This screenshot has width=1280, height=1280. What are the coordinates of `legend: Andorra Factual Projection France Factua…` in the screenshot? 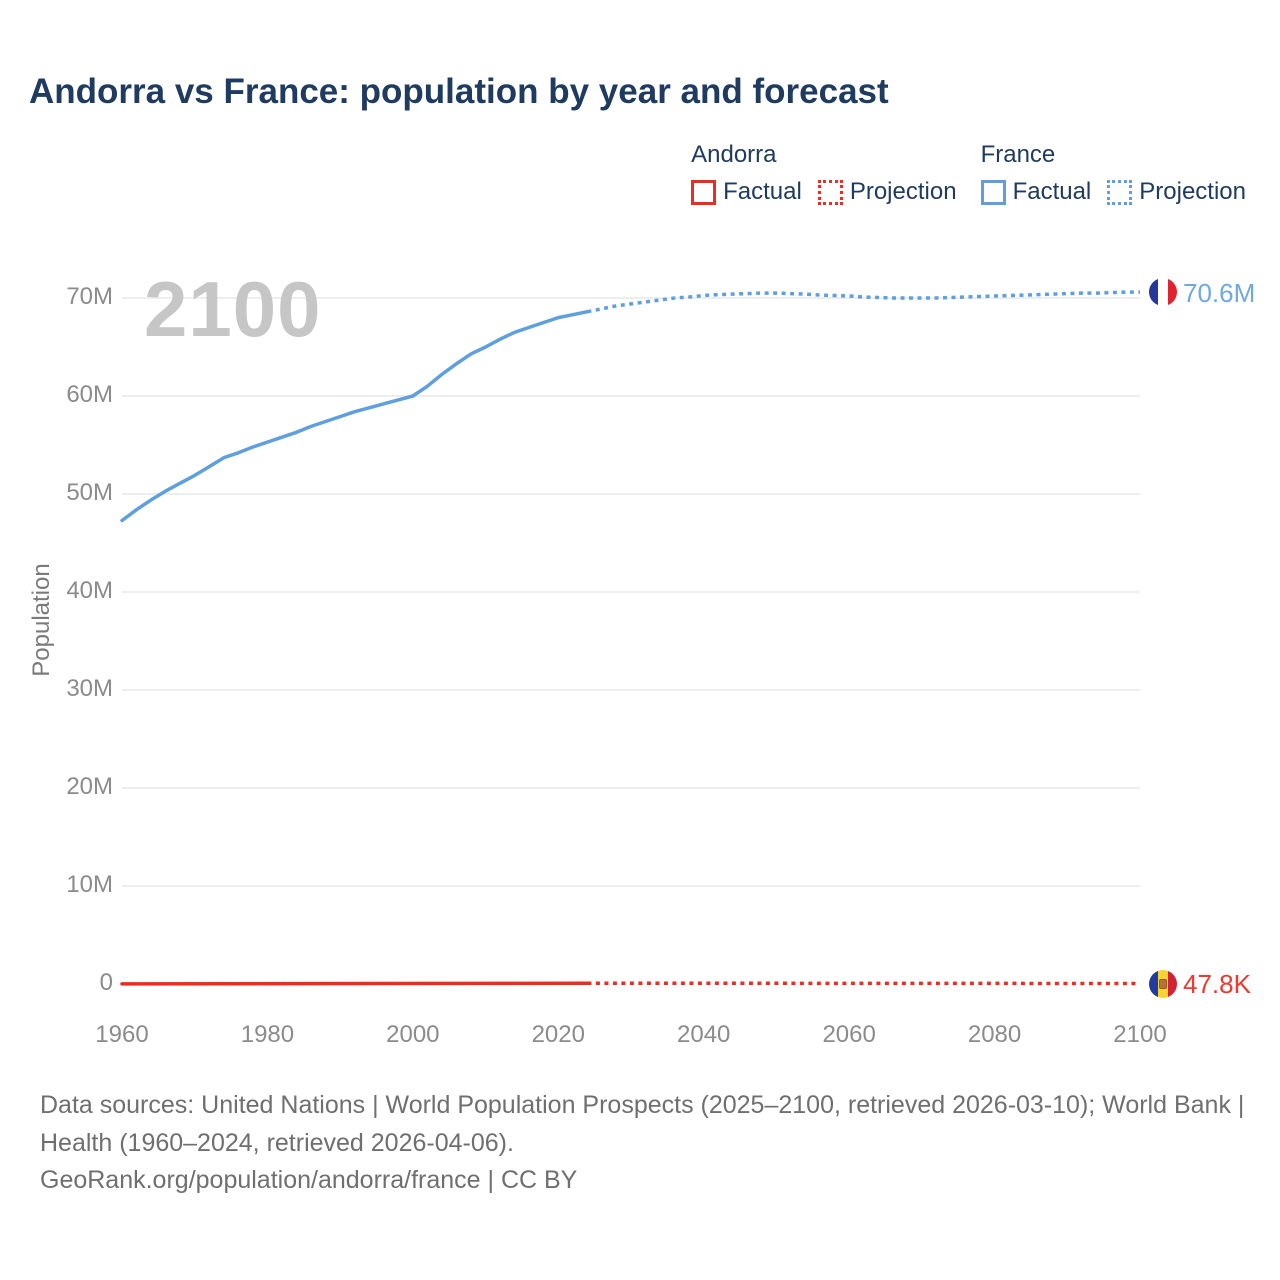 It's located at (968, 173).